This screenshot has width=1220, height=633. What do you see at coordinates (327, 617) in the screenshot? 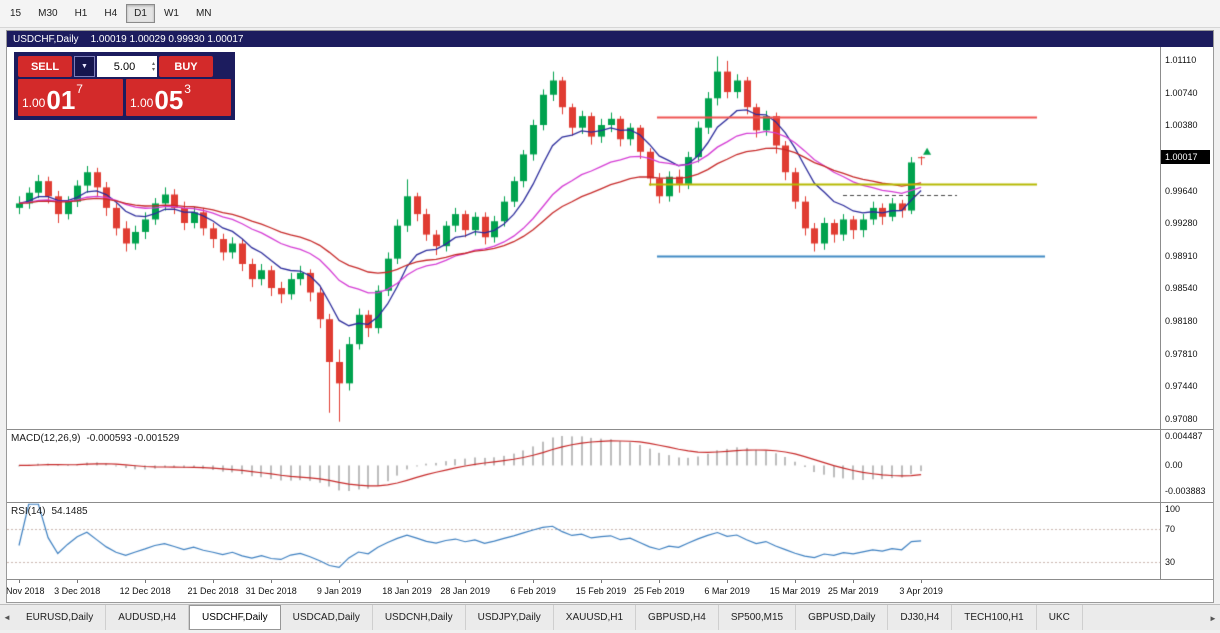
I see `chart-tab-usdcad-daily: USDCAD,Daily` at bounding box center [327, 617].